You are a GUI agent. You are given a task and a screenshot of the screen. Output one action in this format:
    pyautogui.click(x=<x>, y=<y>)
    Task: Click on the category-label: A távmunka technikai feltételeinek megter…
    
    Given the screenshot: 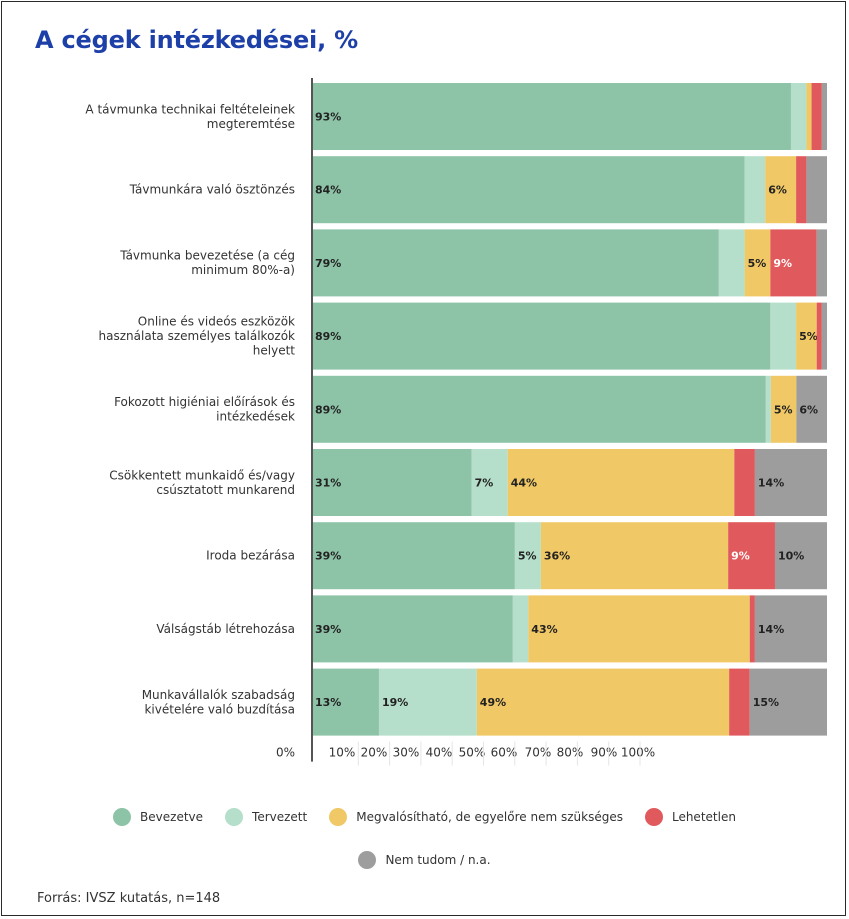 What is the action you would take?
    pyautogui.click(x=190, y=116)
    